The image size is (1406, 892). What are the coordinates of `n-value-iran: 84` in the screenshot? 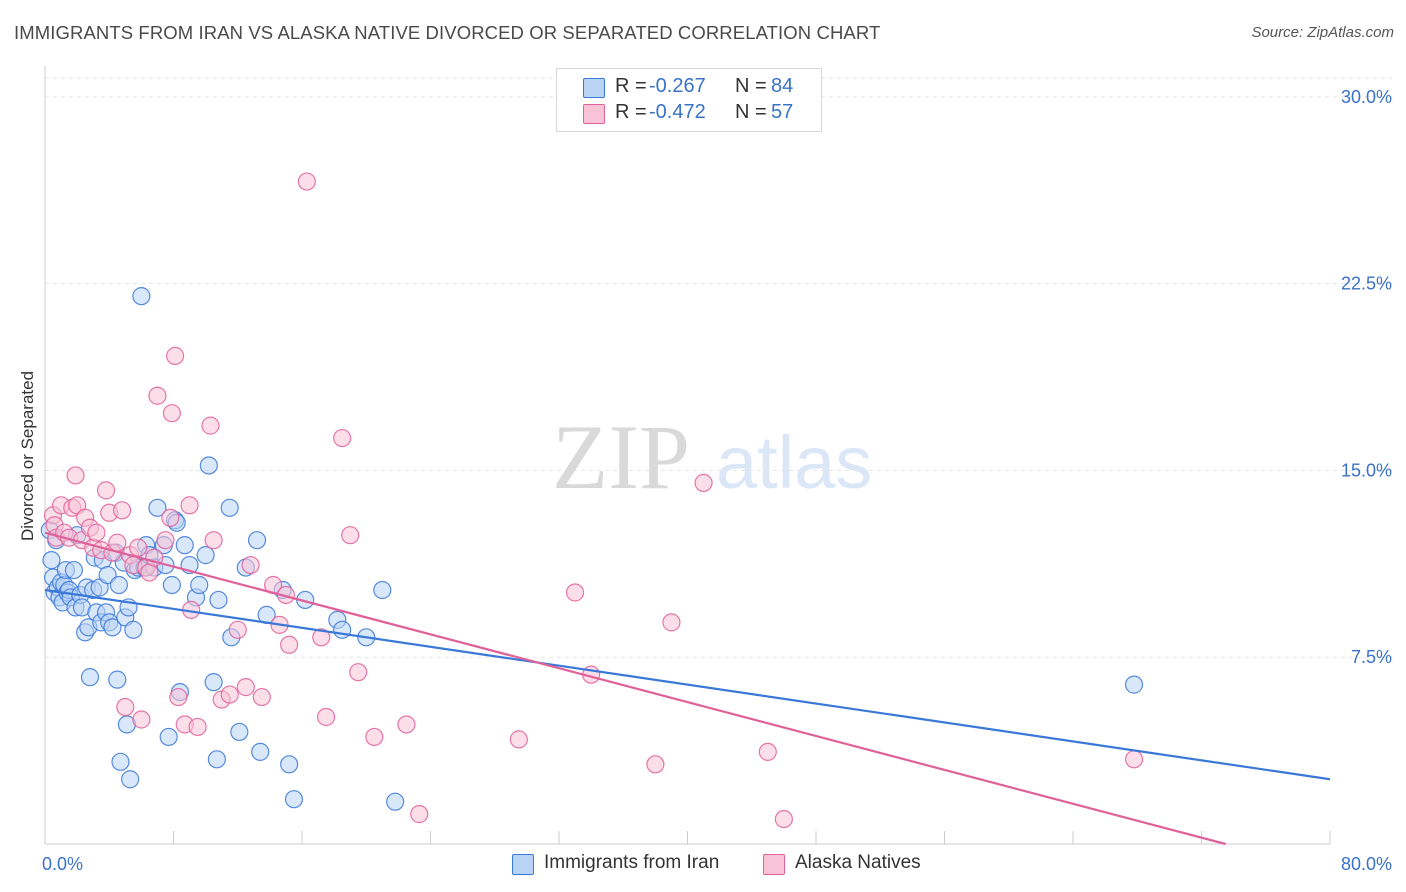 It's located at (782, 86).